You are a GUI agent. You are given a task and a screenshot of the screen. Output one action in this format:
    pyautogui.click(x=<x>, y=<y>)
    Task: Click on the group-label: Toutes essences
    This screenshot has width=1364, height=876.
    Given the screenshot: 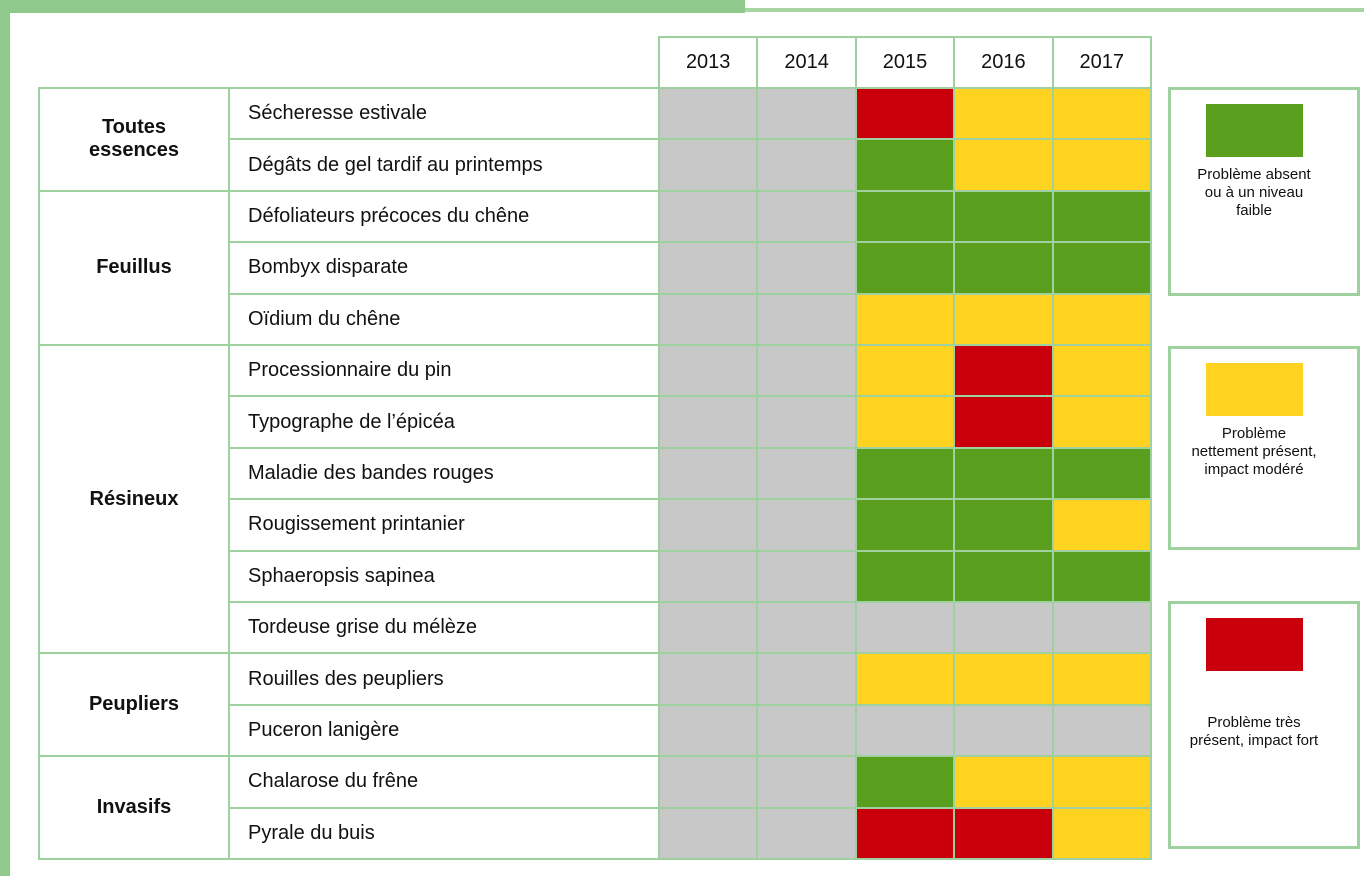 What is the action you would take?
    pyautogui.click(x=134, y=139)
    